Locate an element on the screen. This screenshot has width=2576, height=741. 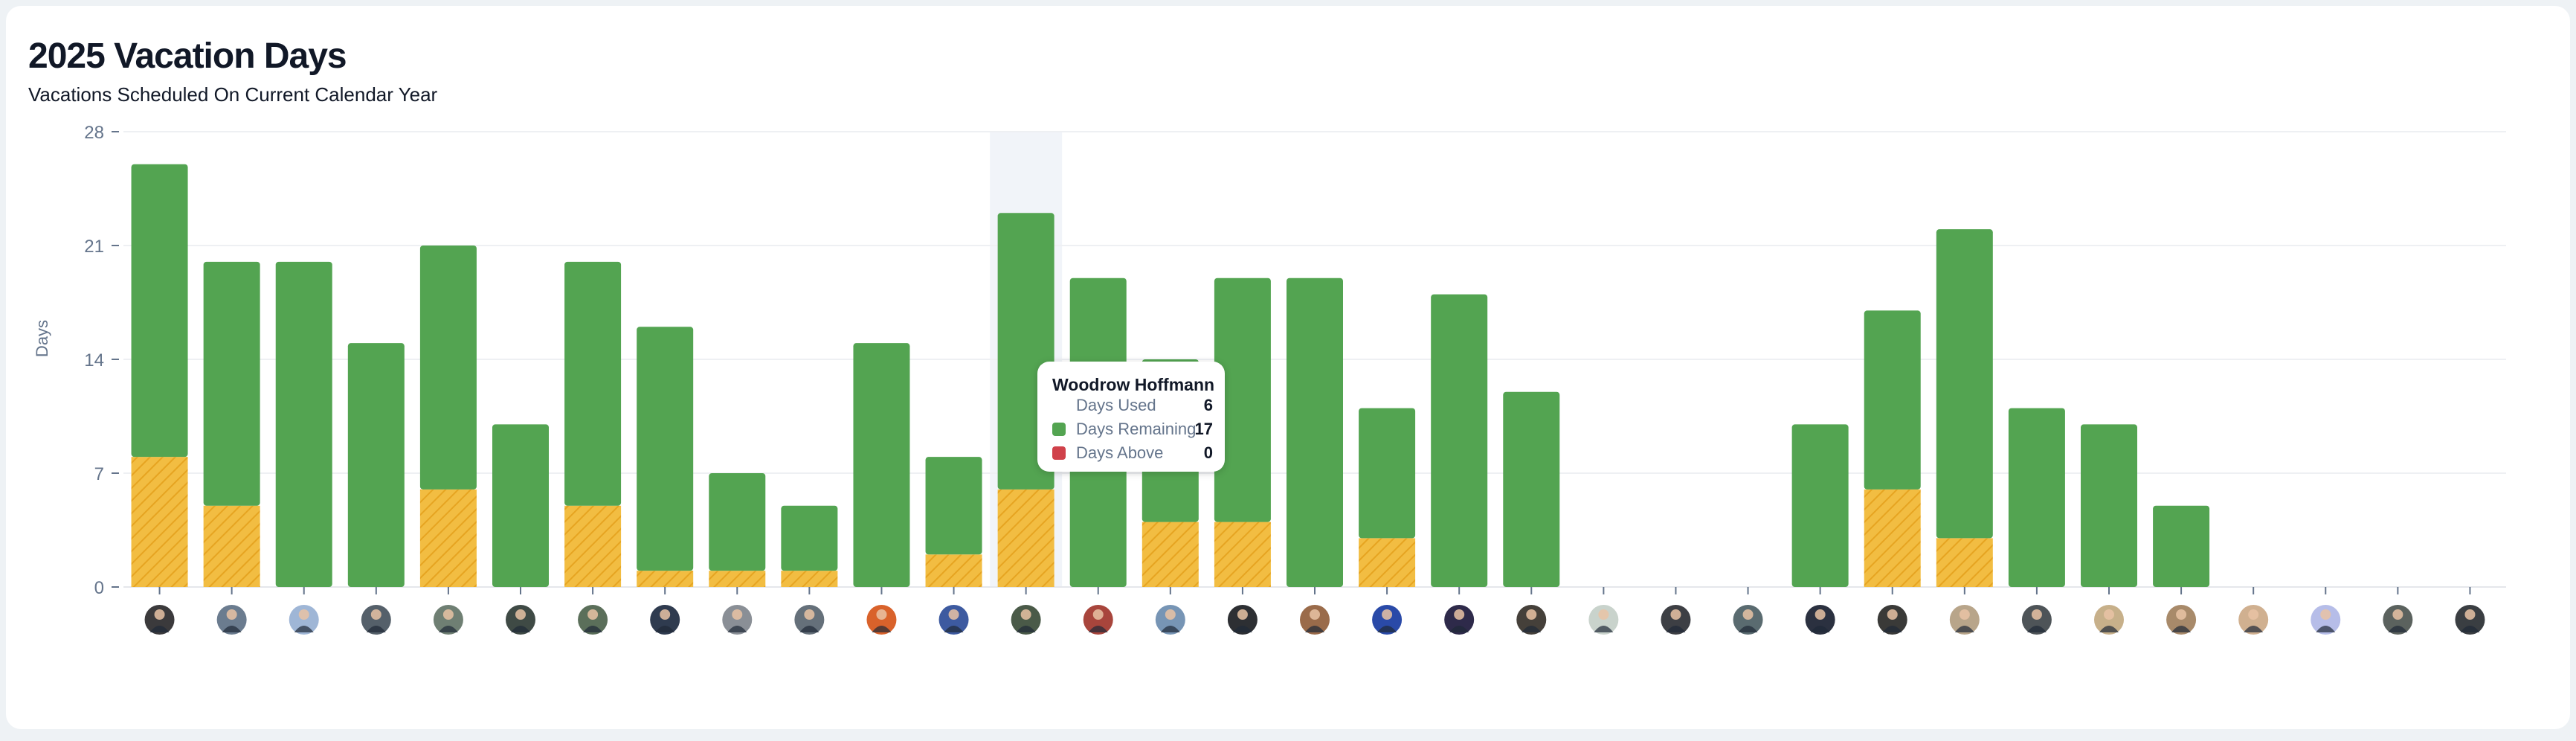
legend-swatch-remaining is located at coordinates (1059, 430).